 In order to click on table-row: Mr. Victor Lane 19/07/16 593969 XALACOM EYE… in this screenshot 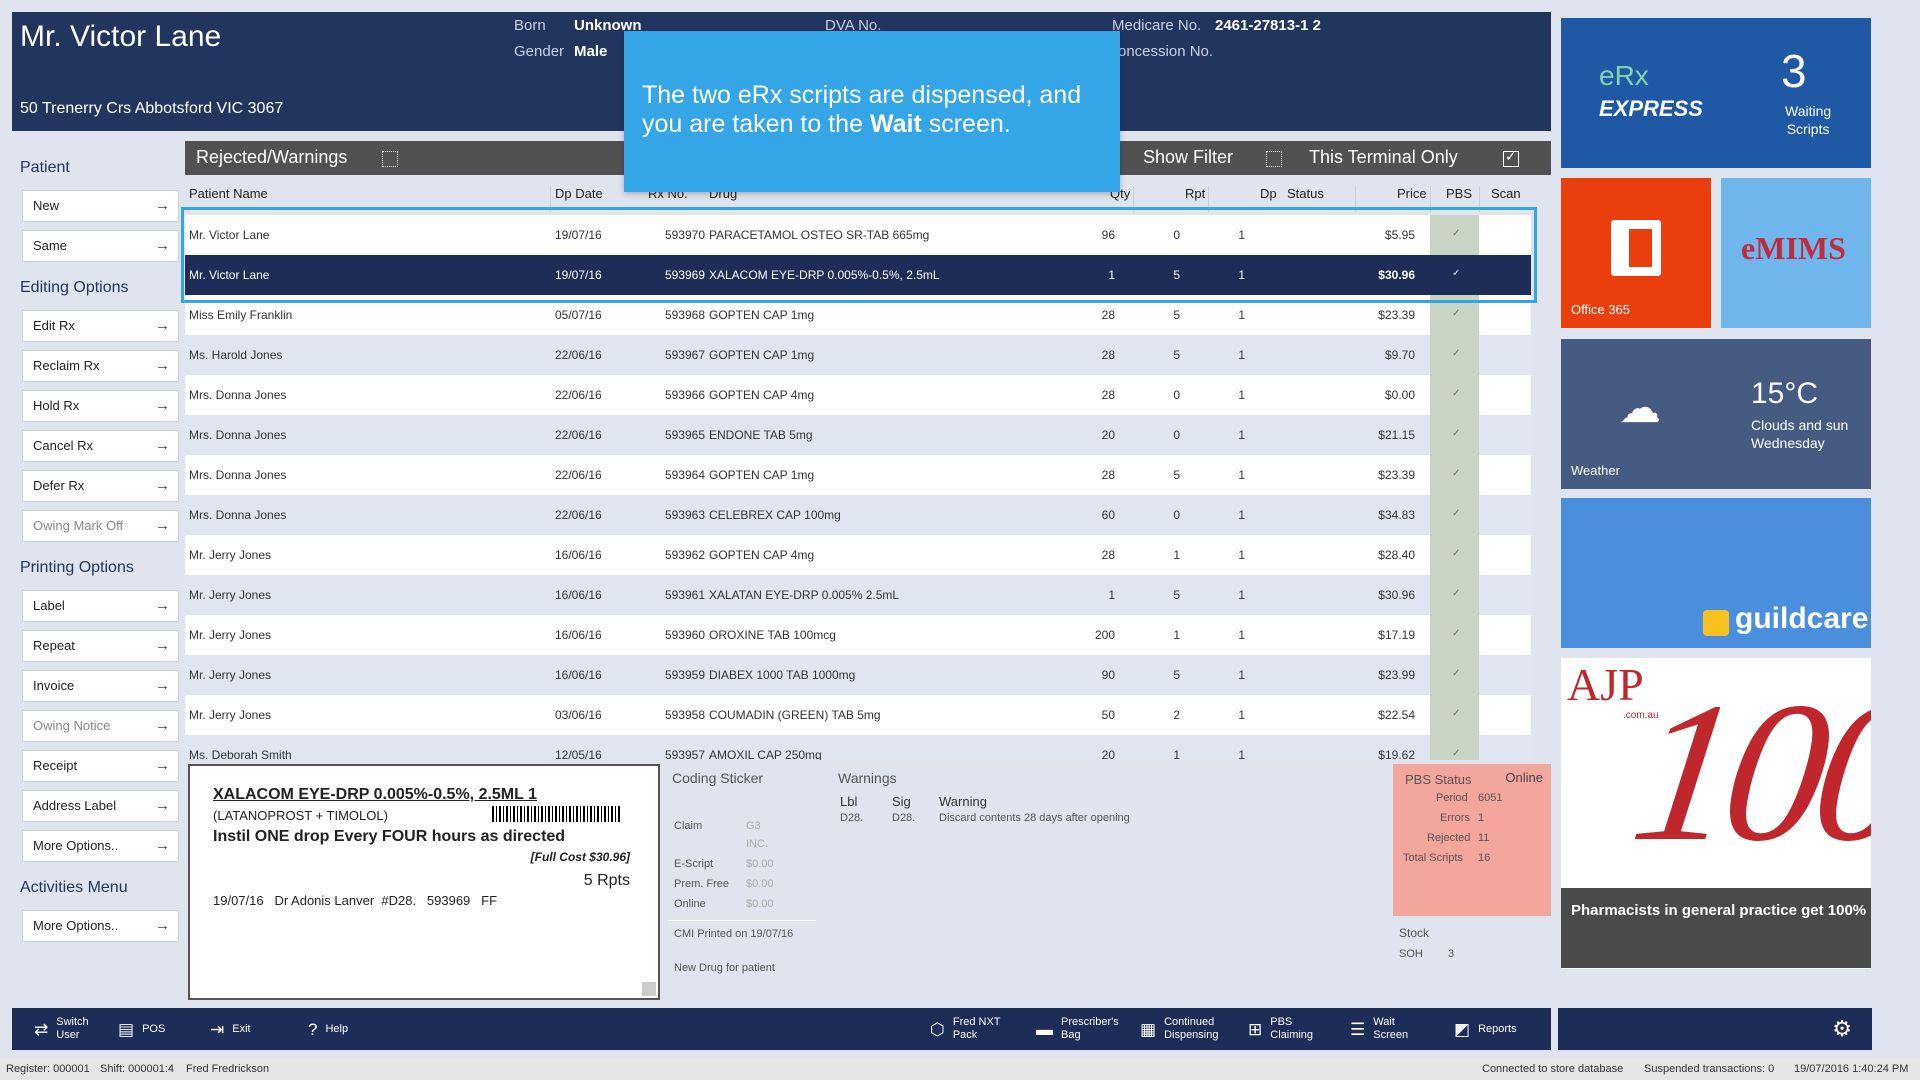, I will do `click(858, 275)`.